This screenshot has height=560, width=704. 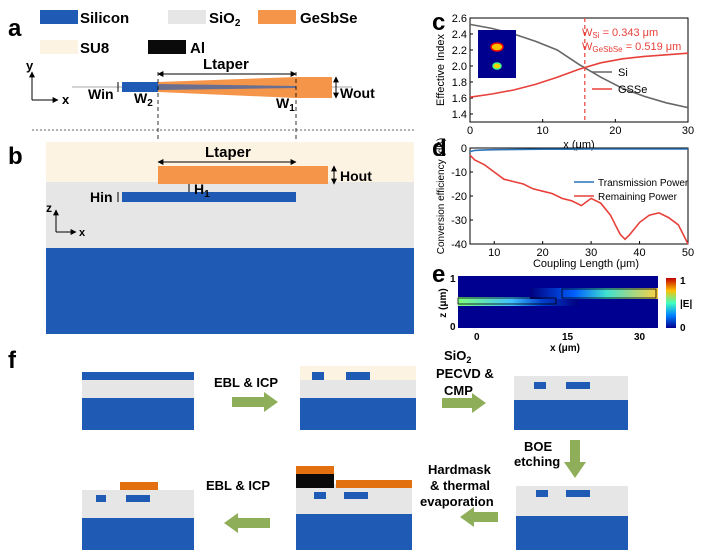 What do you see at coordinates (578, 385) in the screenshot?
I see `fab3-si-b` at bounding box center [578, 385].